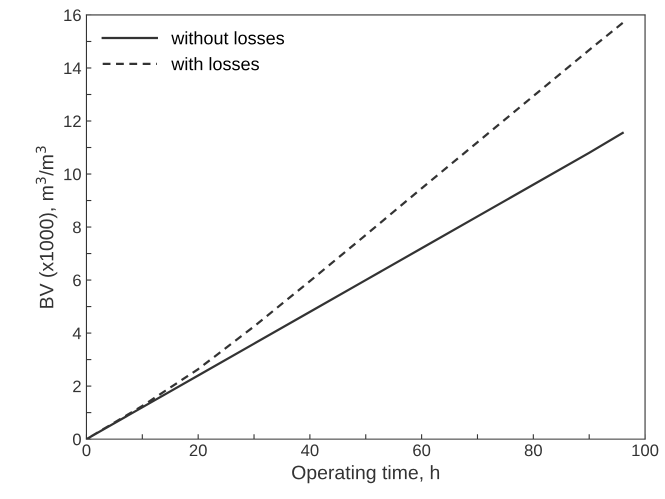 The height and width of the screenshot is (499, 665). I want to click on x-tick-label: 0, so click(86, 450).